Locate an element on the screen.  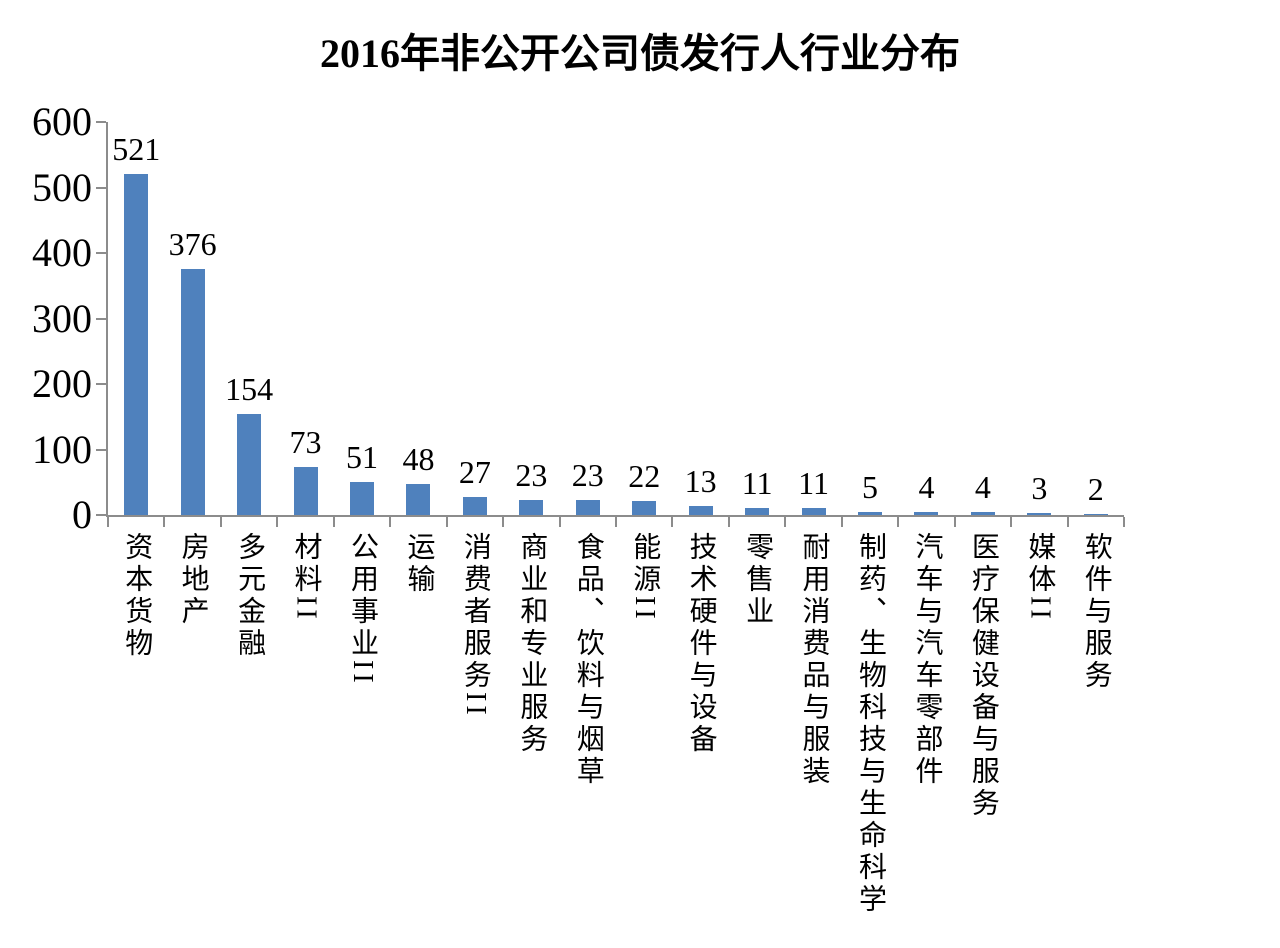
bar-column: 48 运输 is located at coordinates (418, 535).